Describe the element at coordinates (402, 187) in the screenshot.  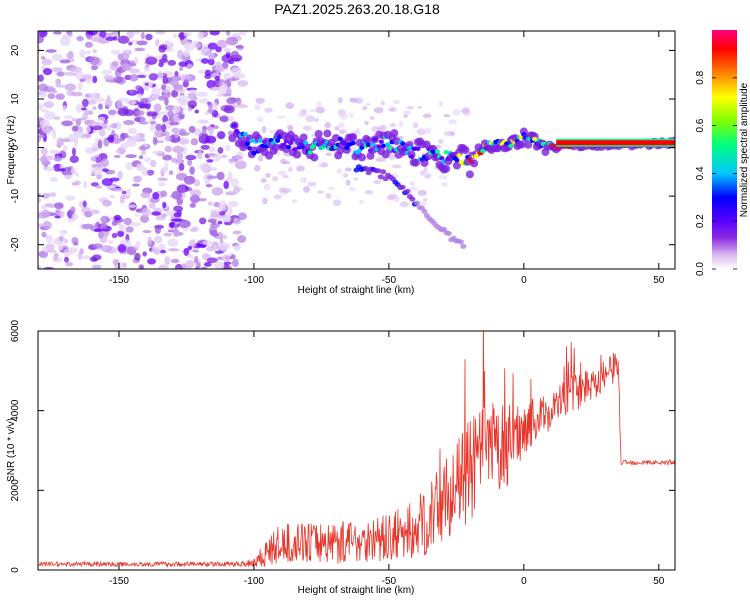
I see `branch-blob` at that location.